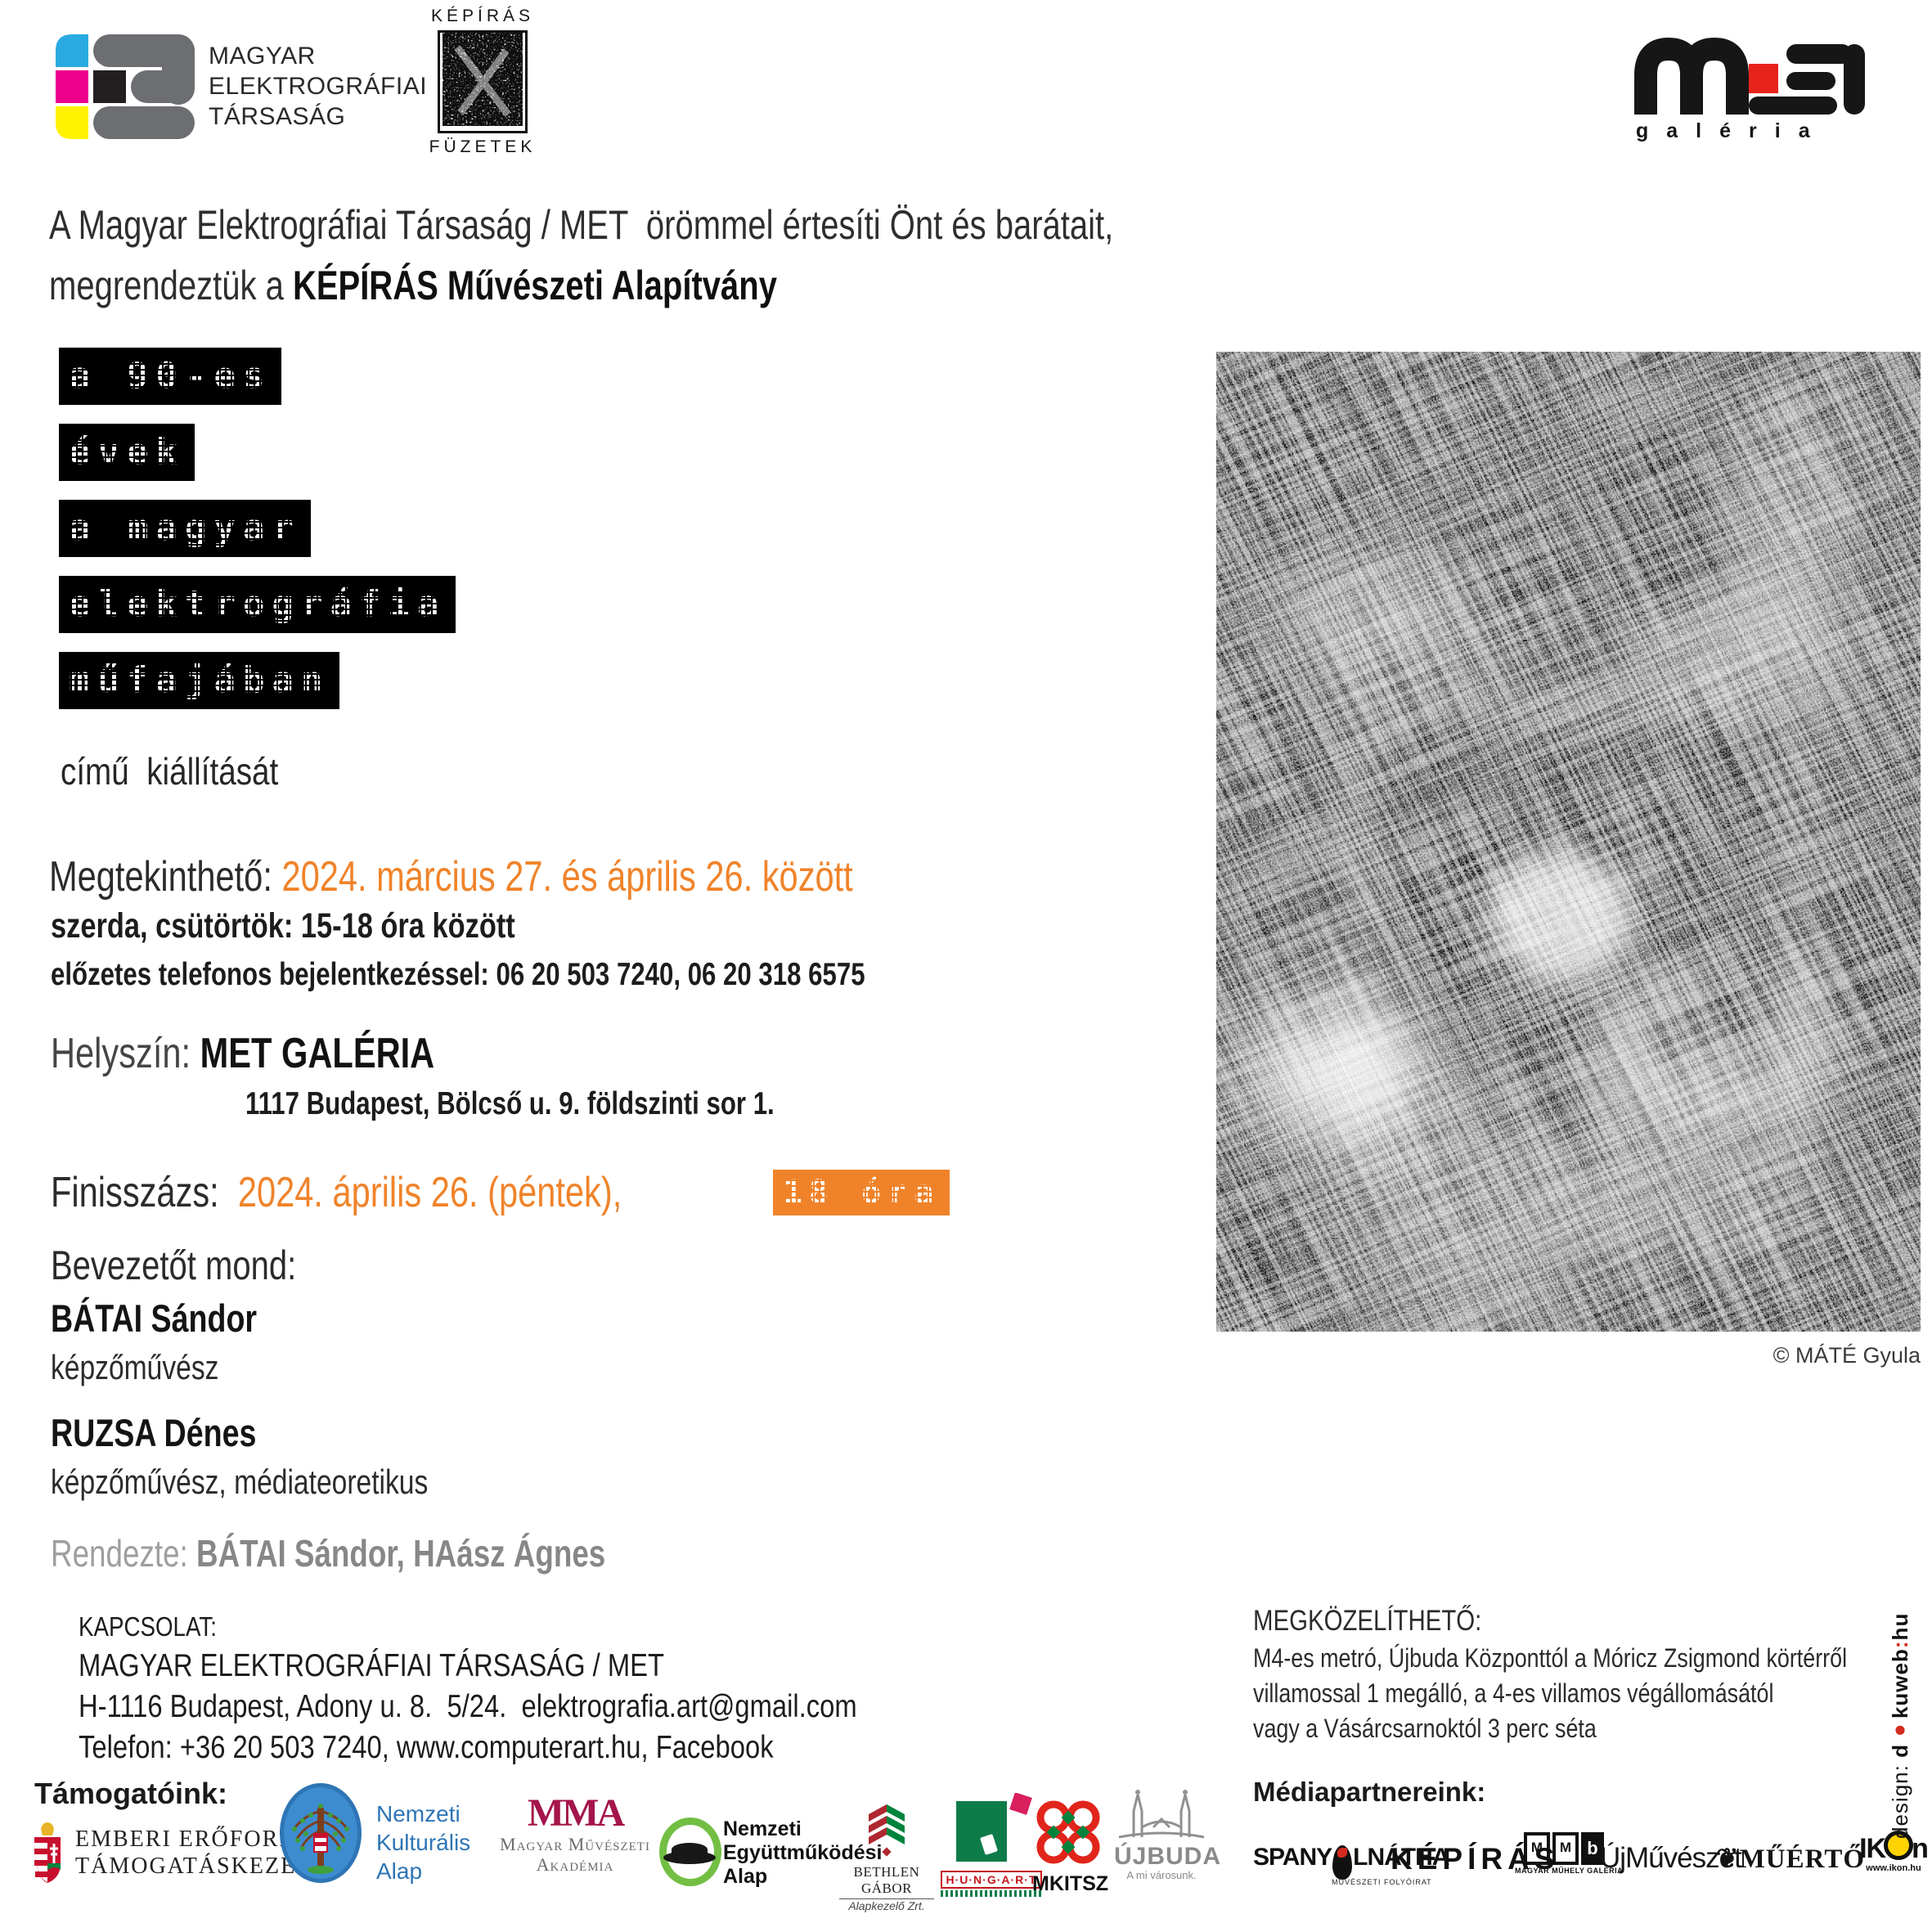 This screenshot has width=1932, height=1932. I want to click on venue-row: Helyszín: MET GALÉRIA, so click(291, 1053).